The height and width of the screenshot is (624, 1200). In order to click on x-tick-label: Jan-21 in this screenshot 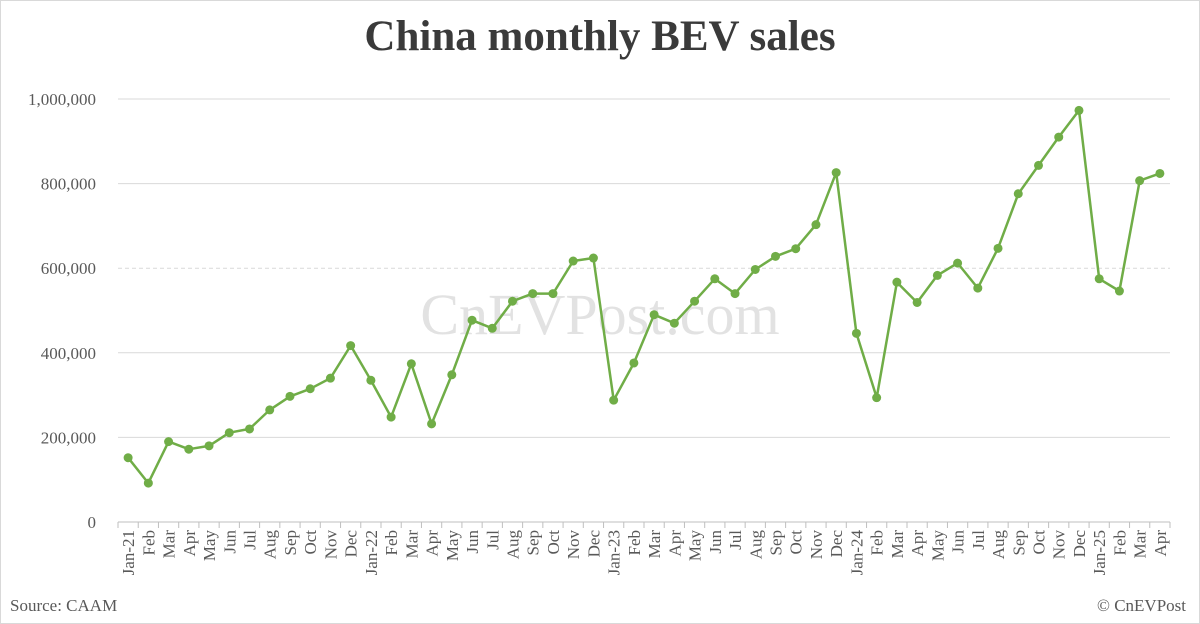, I will do `click(128, 552)`.